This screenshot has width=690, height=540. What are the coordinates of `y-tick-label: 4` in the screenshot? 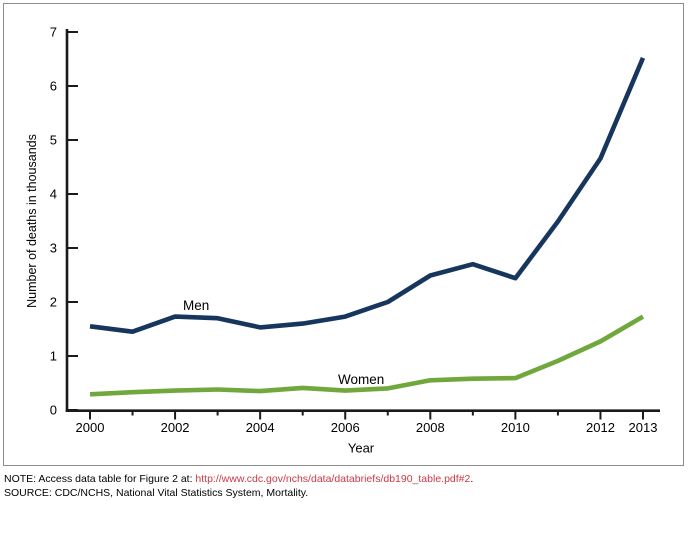 It's located at (53, 194).